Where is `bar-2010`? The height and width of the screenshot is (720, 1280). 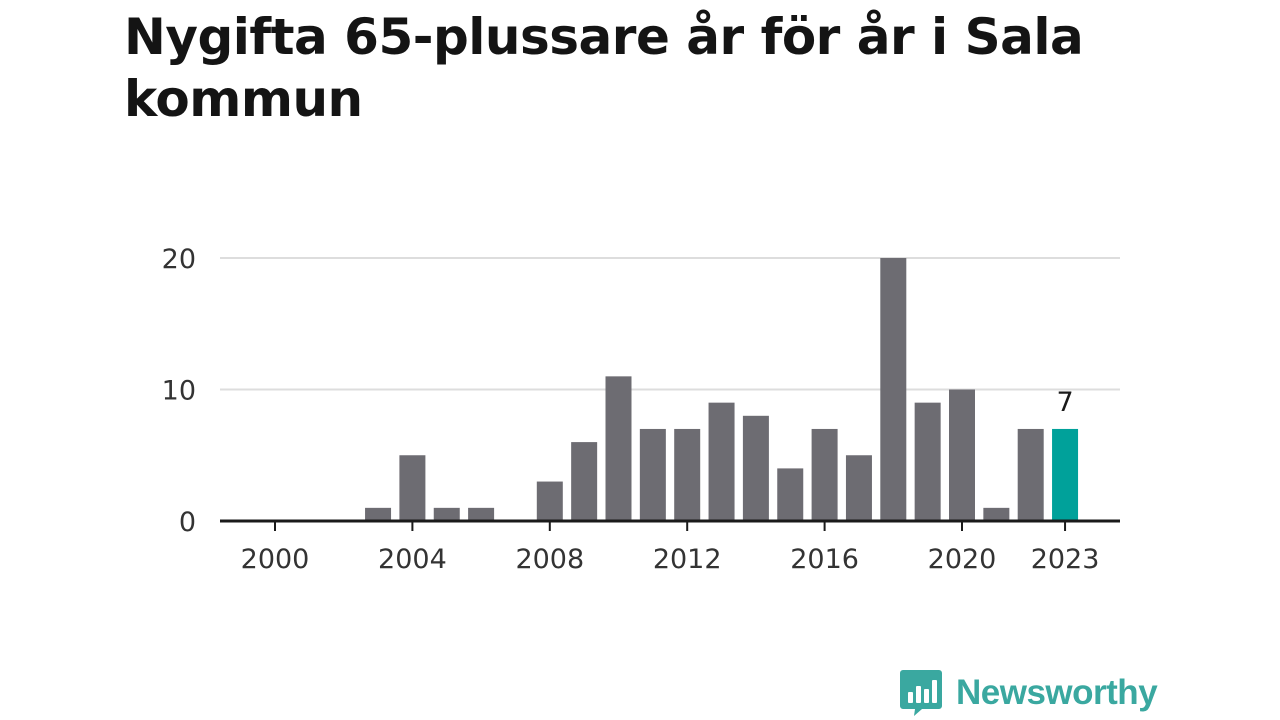
bar-2010 is located at coordinates (618, 448).